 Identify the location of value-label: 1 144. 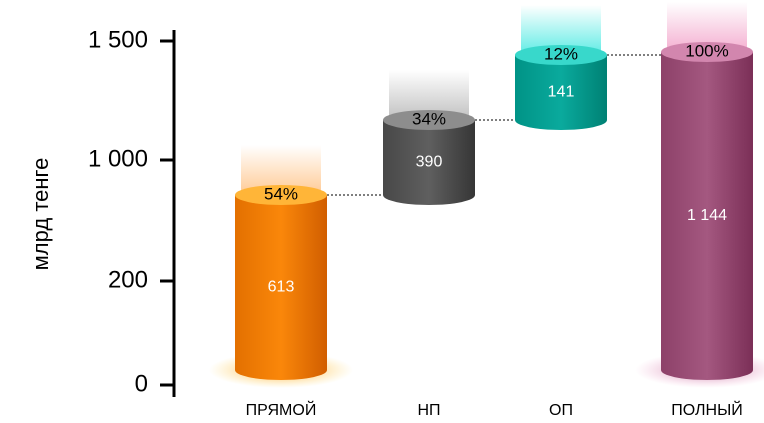
(707, 215).